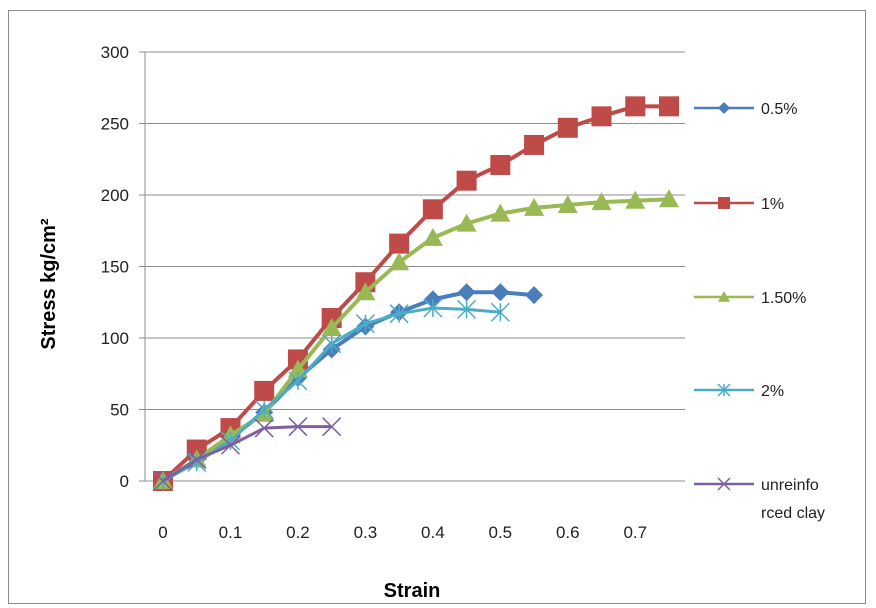 The height and width of the screenshot is (608, 876). I want to click on y-axis-title: Stress kg/cm², so click(49, 284).